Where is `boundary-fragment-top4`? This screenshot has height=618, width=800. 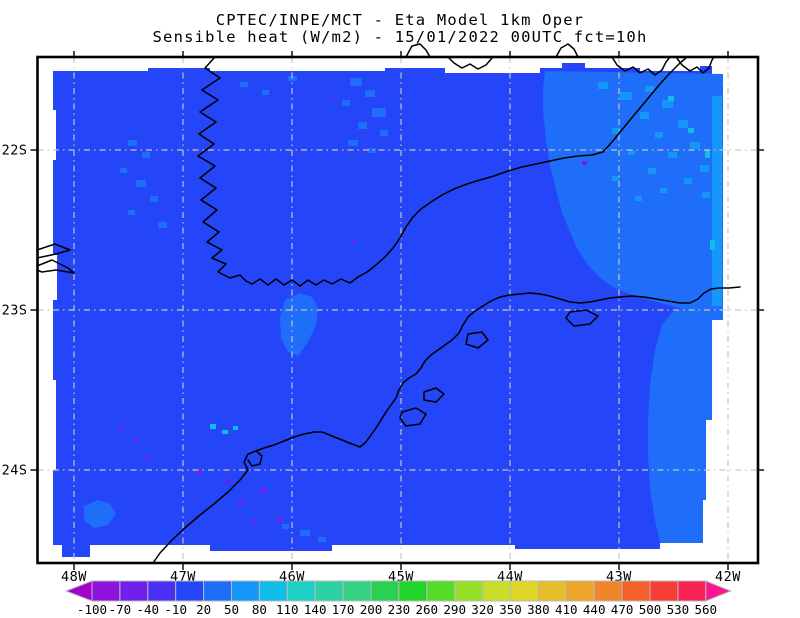 boundary-fragment-top4 is located at coordinates (567, 50).